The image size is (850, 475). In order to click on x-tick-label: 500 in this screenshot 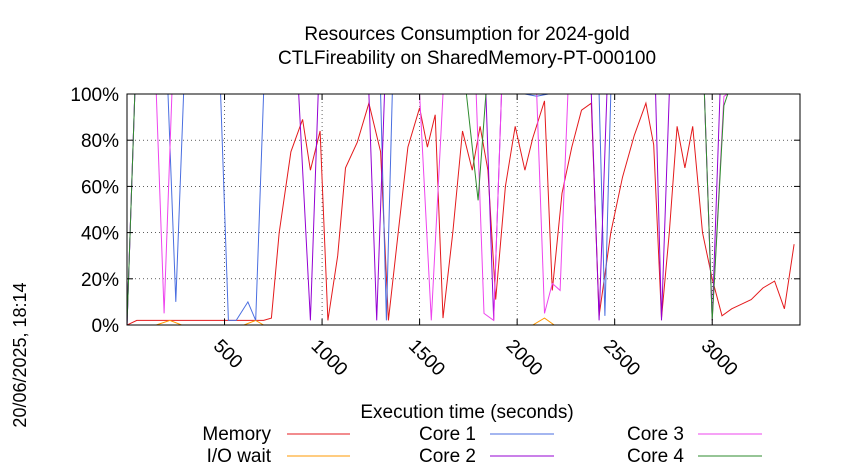, I will do `click(227, 354)`.